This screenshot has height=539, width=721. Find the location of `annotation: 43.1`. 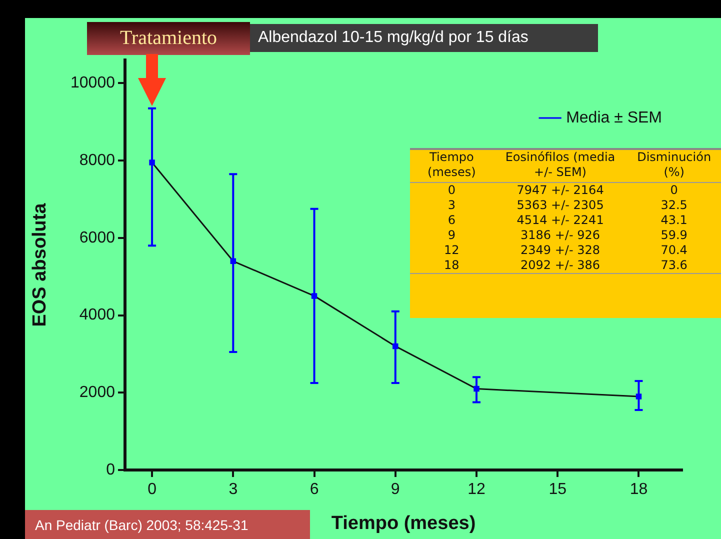

annotation: 43.1 is located at coordinates (674, 220).